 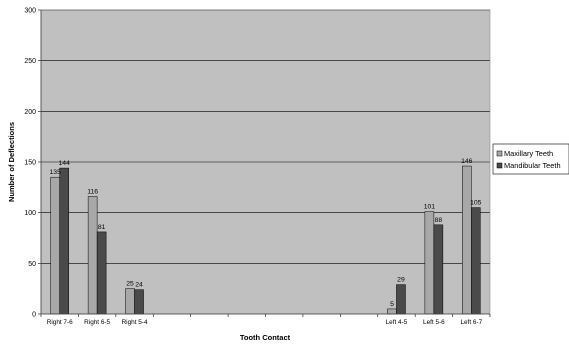 What do you see at coordinates (139, 285) in the screenshot?
I see `data-label-mandibular: 24` at bounding box center [139, 285].